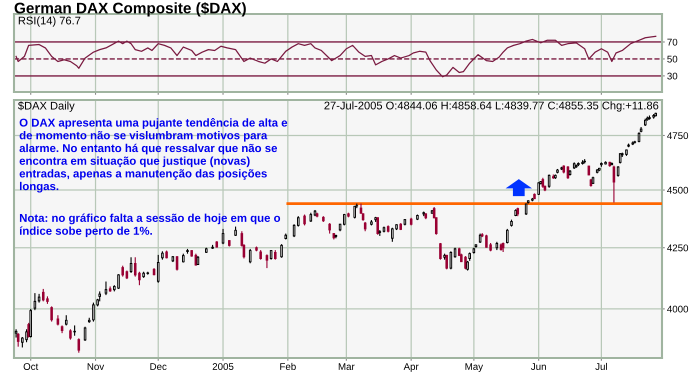 The height and width of the screenshot is (374, 694). Describe the element at coordinates (130, 9) in the screenshot. I see `chart-title: German DAX Composite ($DAX)` at that location.